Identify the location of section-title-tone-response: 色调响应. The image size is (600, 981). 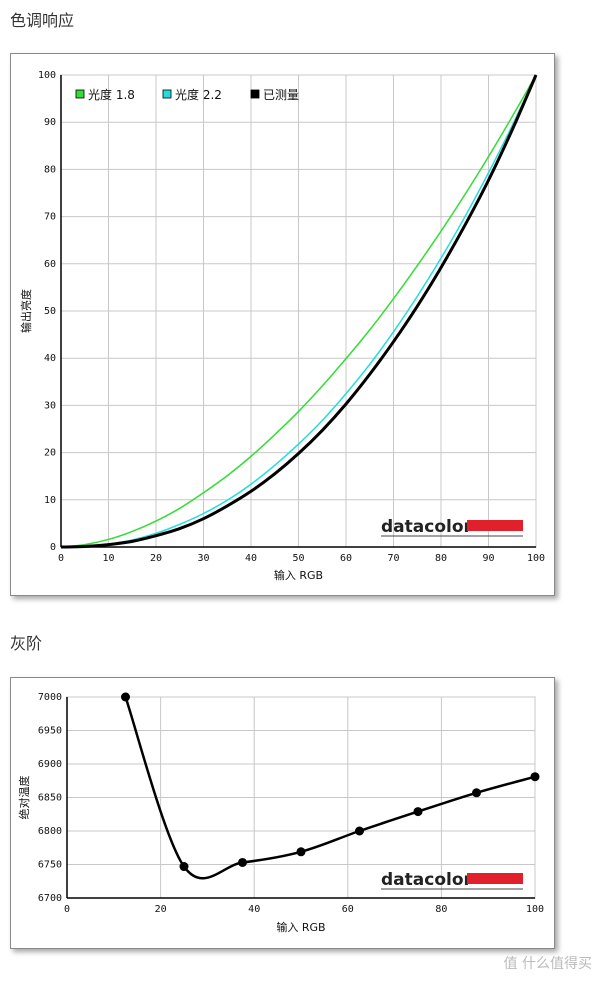
(42, 20).